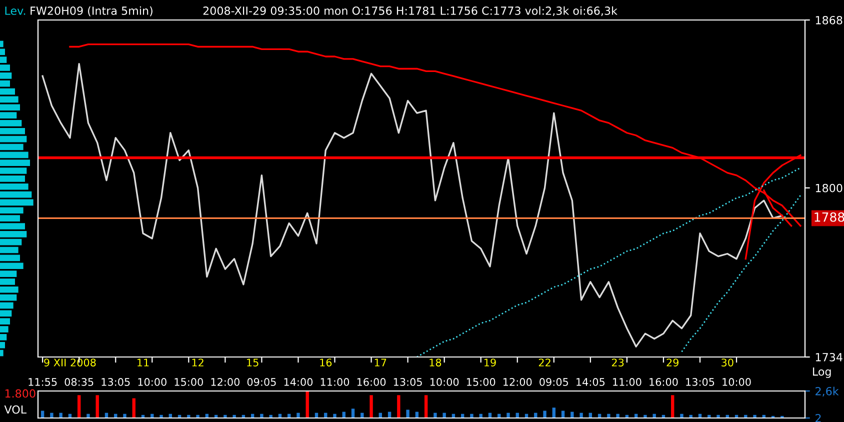 The image size is (844, 422). I want to click on text: VOL, so click(15, 409).